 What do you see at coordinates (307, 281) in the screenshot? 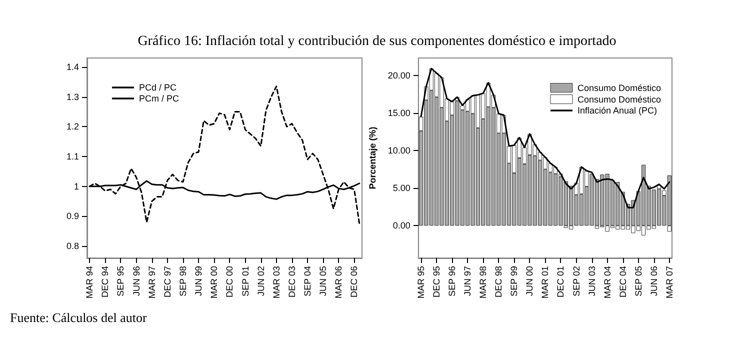
I see `x-tick-label: SEP 04` at bounding box center [307, 281].